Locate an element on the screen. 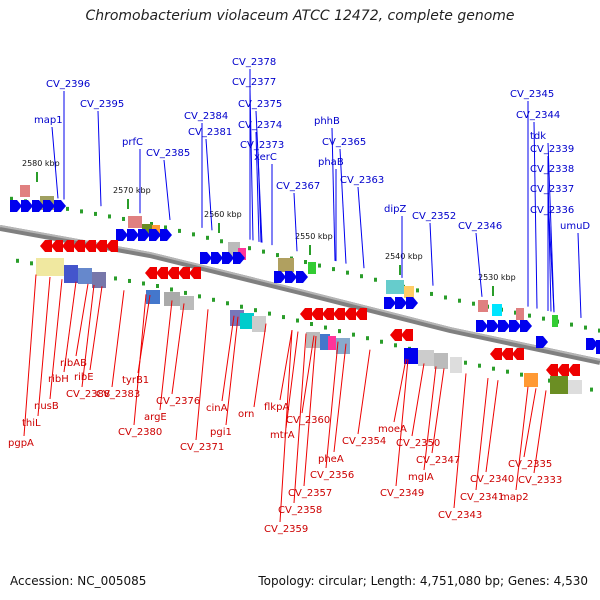 This screenshot has width=600, height=600. reverse-gene-label: pheA is located at coordinates (331, 459).